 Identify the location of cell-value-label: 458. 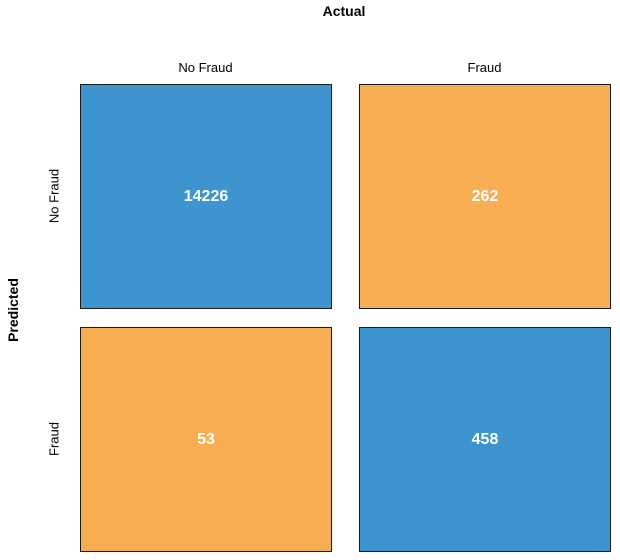
(485, 439).